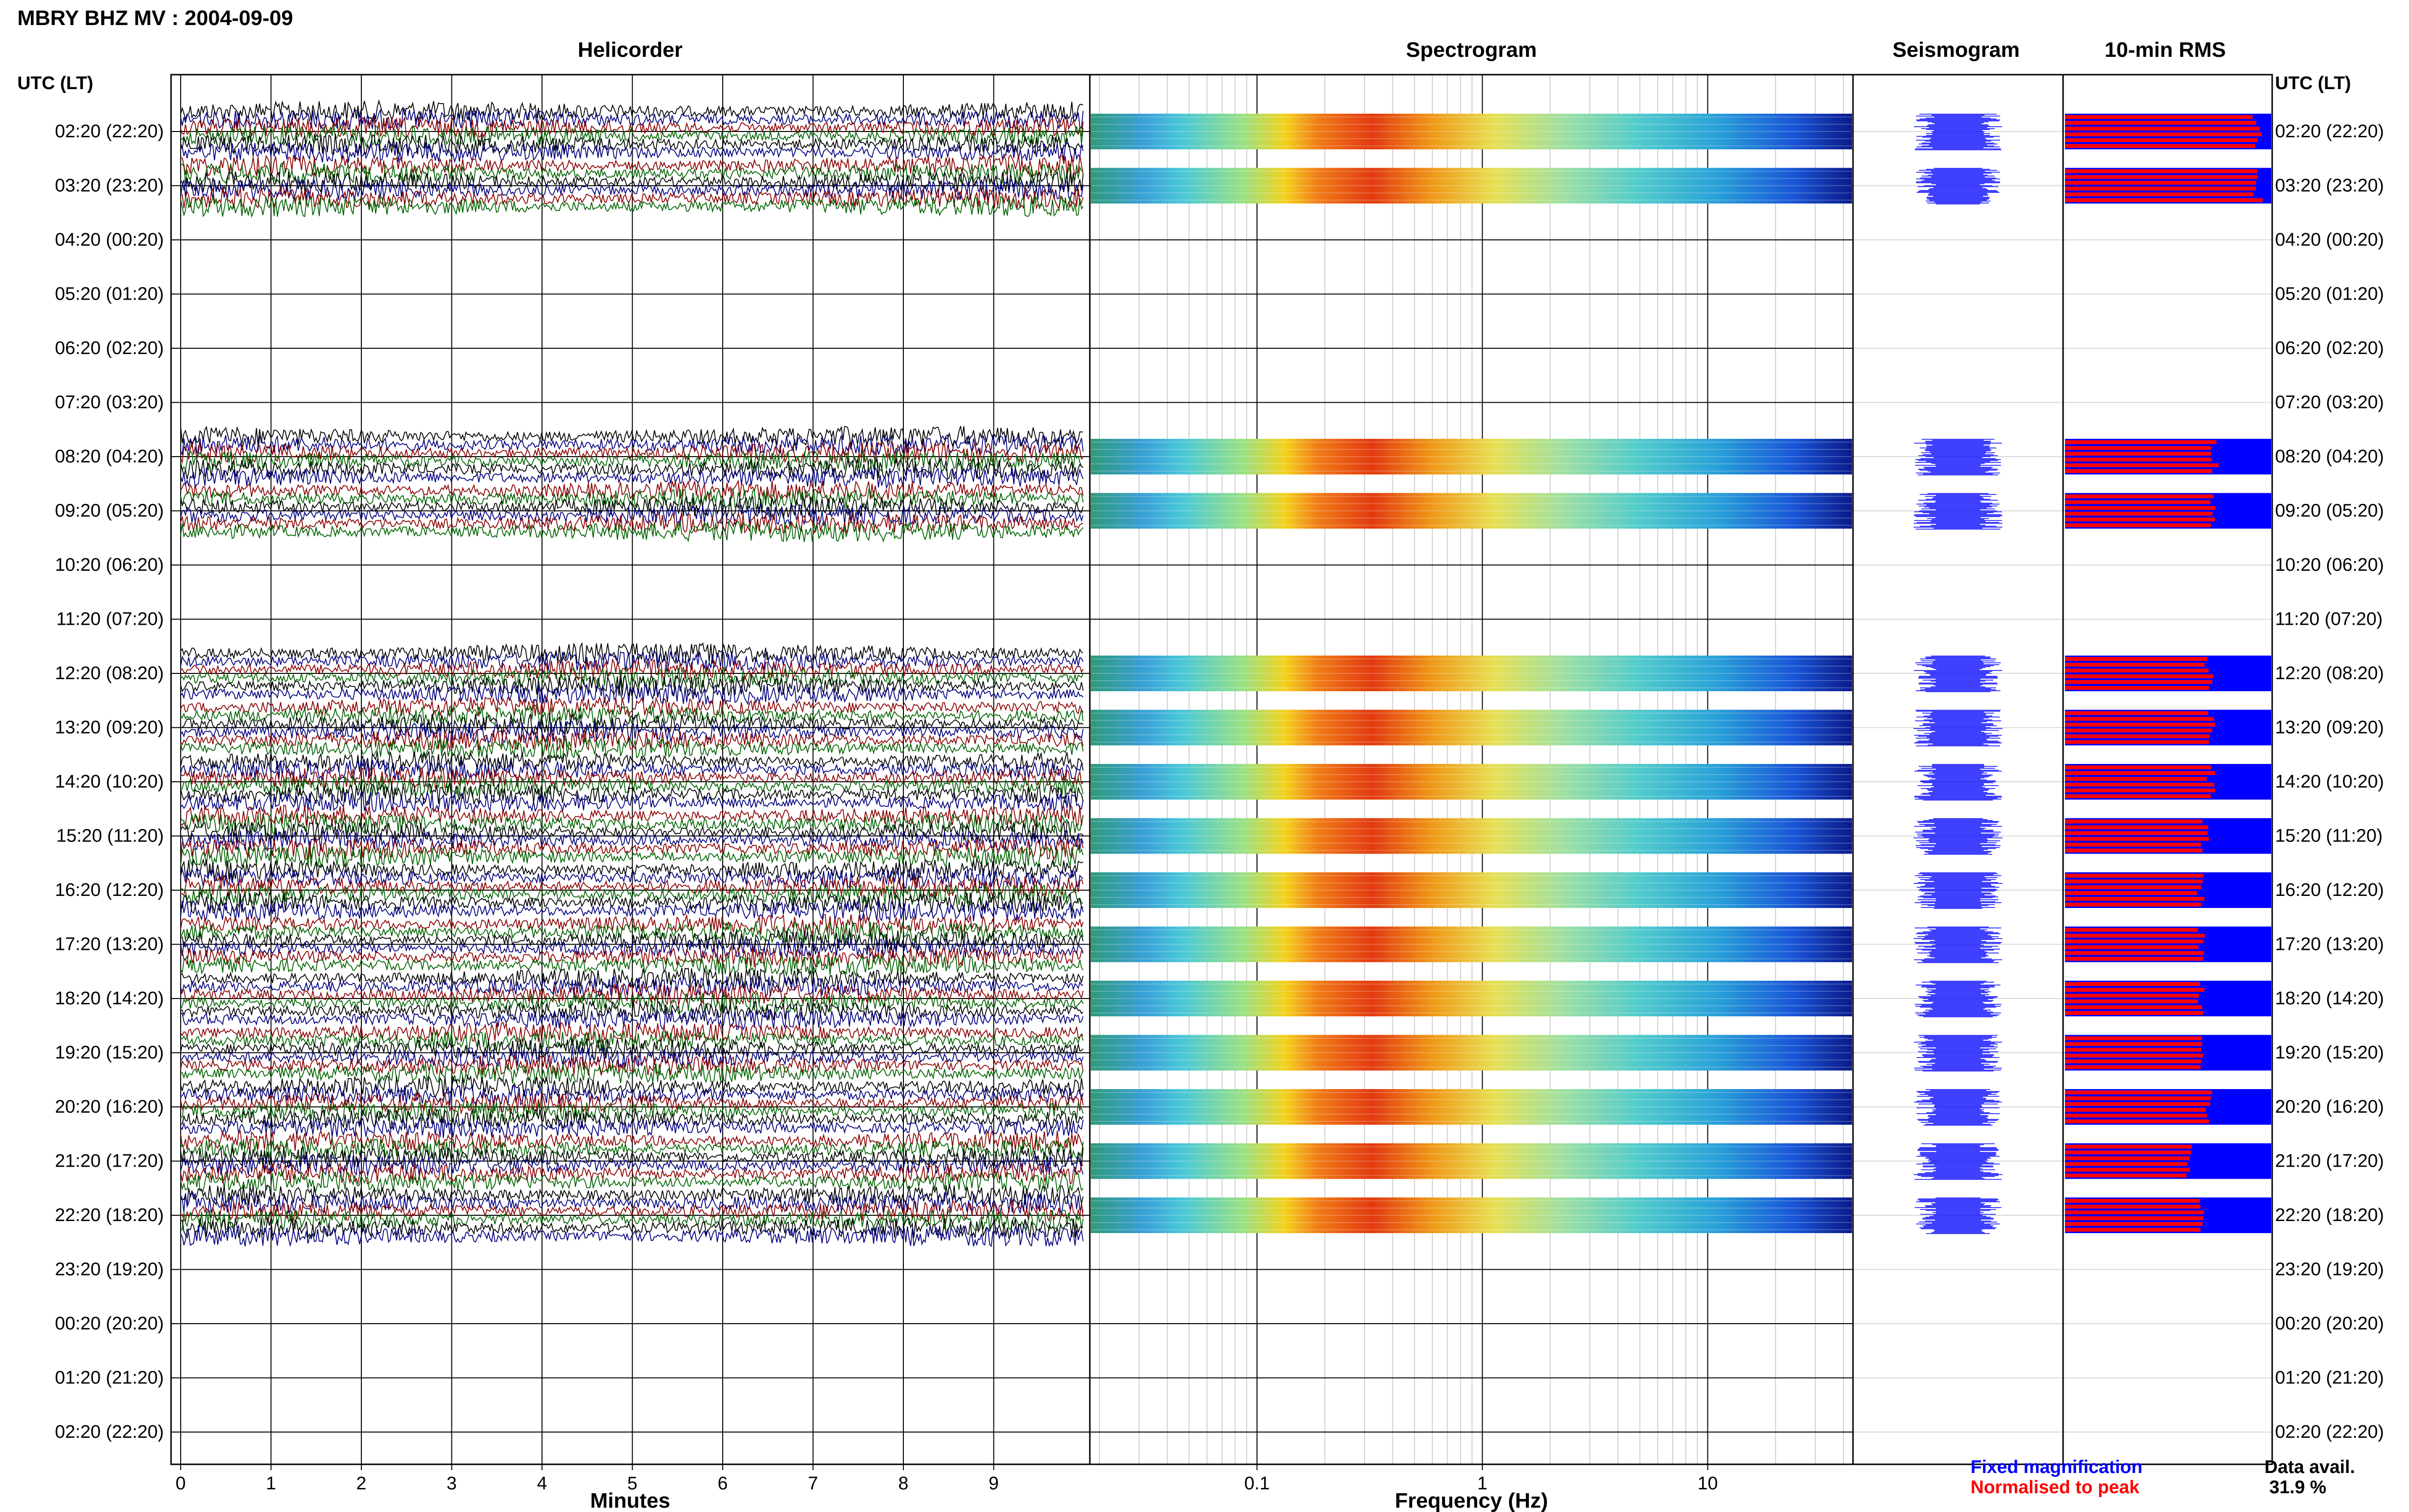 This screenshot has width=2409, height=1512. Describe the element at coordinates (109, 1378) in the screenshot. I see `row-label-left: 01:20 (21:20)` at that location.